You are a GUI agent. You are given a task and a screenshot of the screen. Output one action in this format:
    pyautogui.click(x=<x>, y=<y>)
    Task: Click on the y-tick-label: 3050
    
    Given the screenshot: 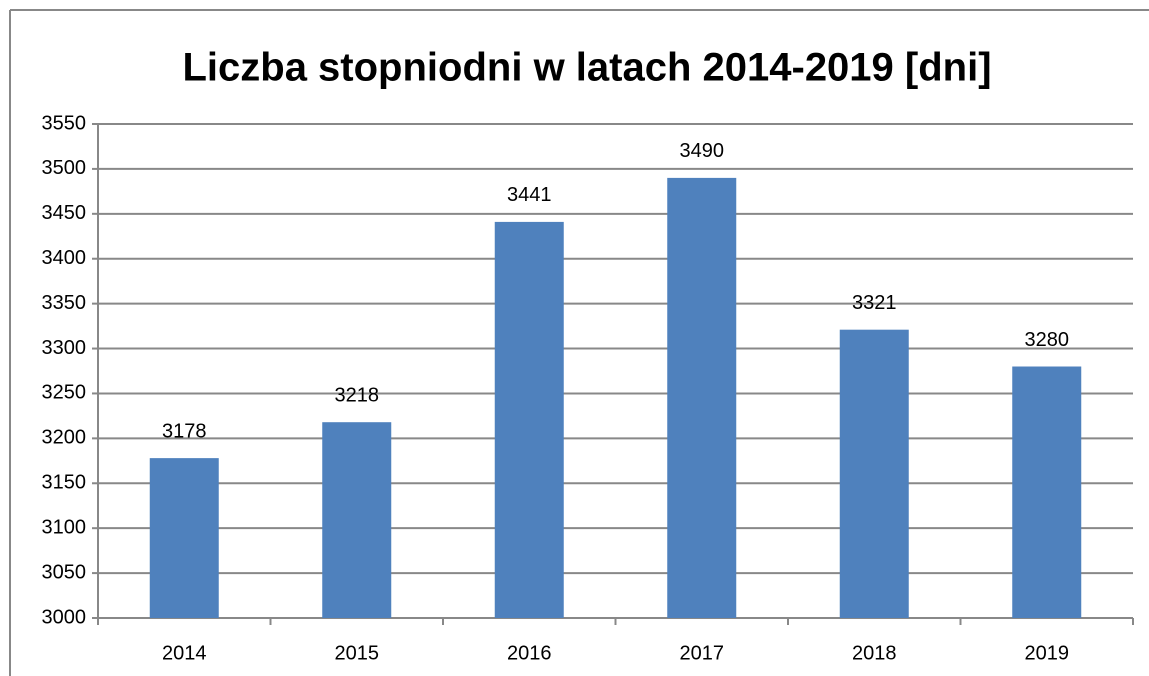 What is the action you would take?
    pyautogui.click(x=64, y=572)
    